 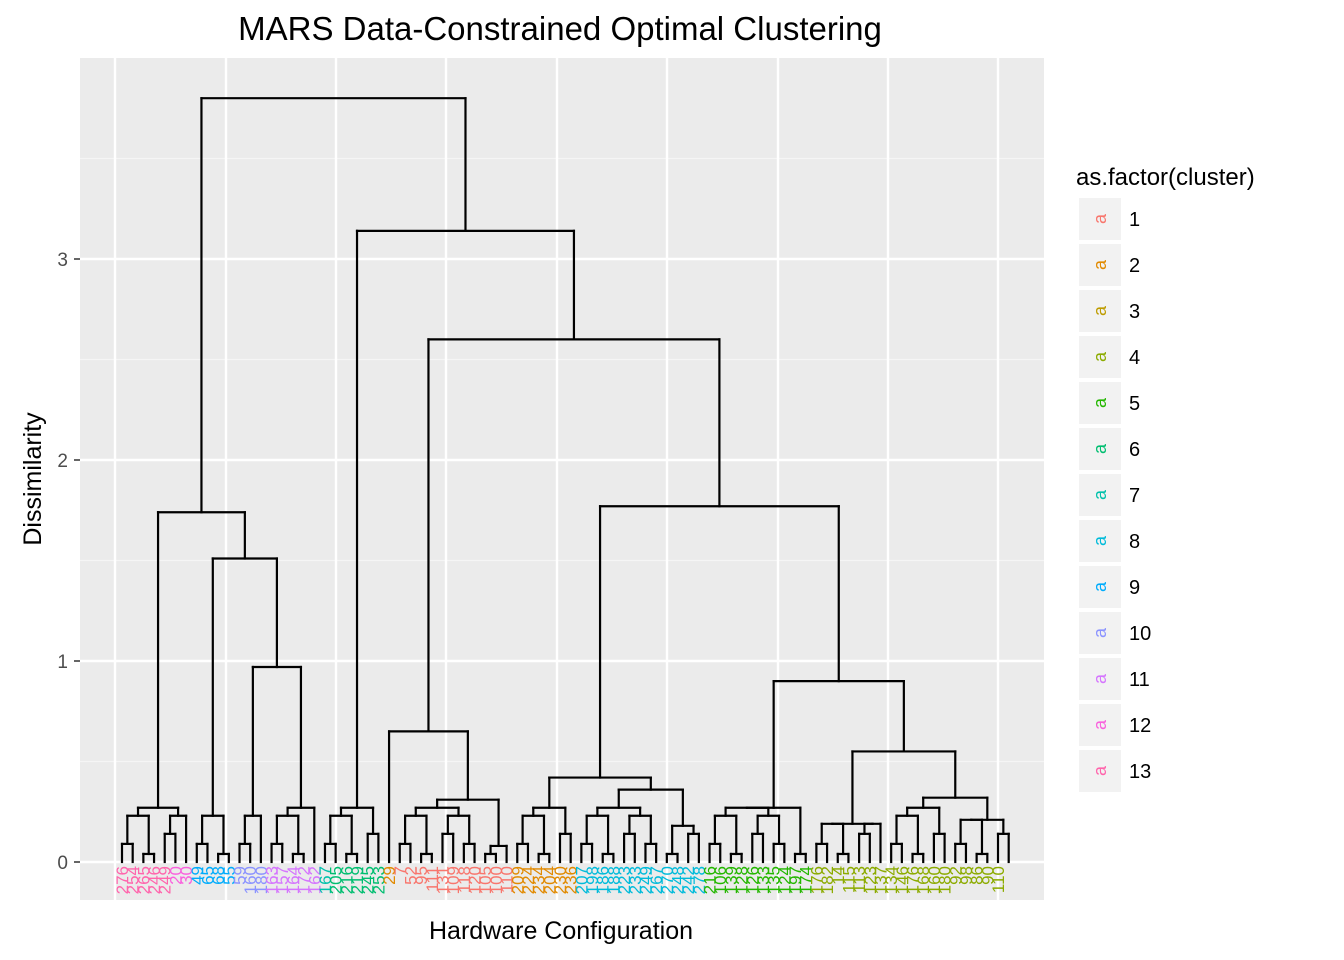 What do you see at coordinates (496, 880) in the screenshot?
I see `leaf-label-35: 100` at bounding box center [496, 880].